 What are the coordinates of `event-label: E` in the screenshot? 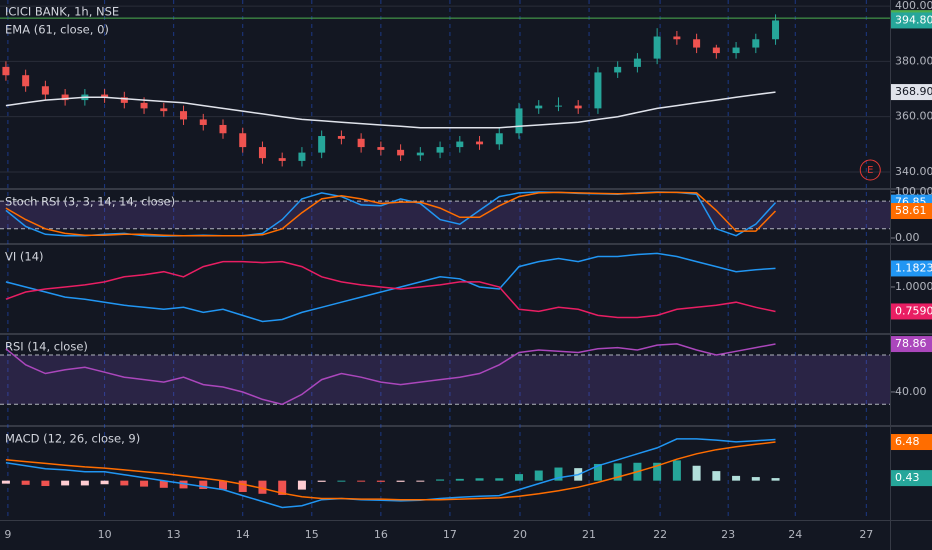 It's located at (870, 170).